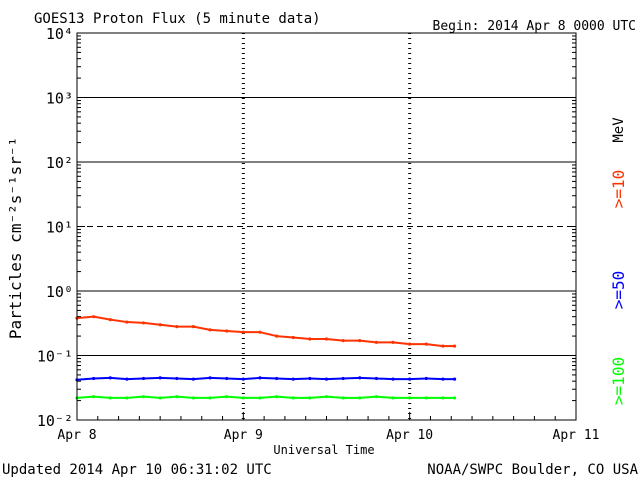  I want to click on y-tick-label-2: 10⁰, so click(59, 292).